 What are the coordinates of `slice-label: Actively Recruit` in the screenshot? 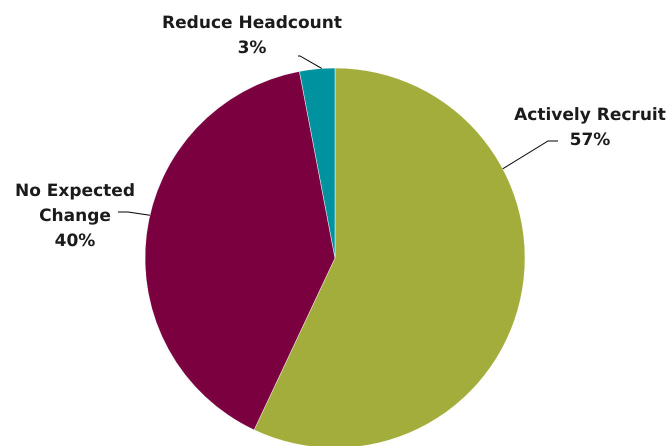 It's located at (590, 115).